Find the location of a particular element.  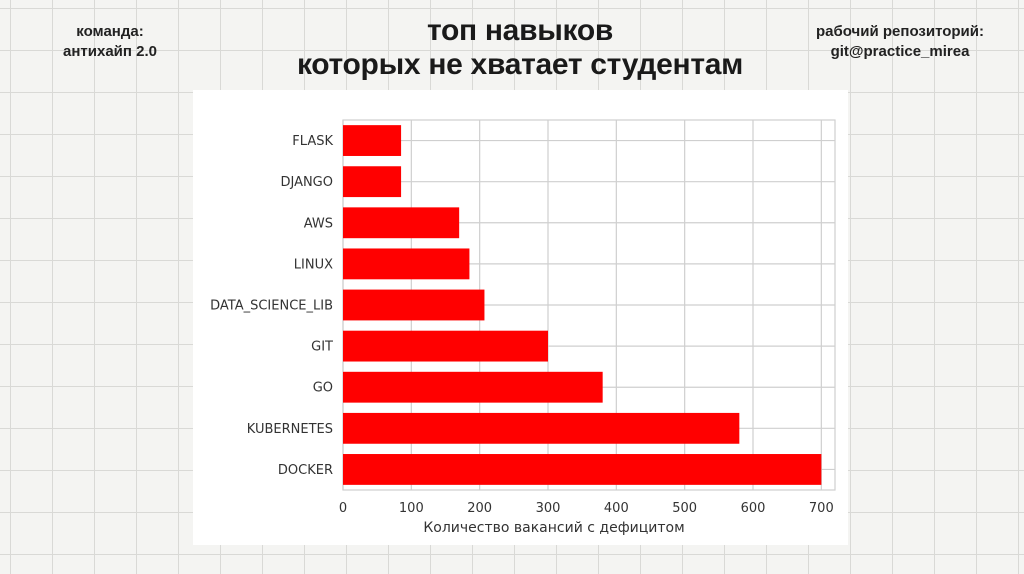

title-line-2: которых не хватает студентам is located at coordinates (520, 64).